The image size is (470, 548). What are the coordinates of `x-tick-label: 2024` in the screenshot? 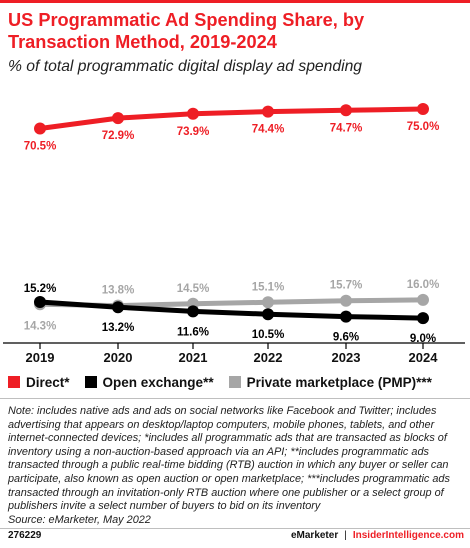 It's located at (424, 357).